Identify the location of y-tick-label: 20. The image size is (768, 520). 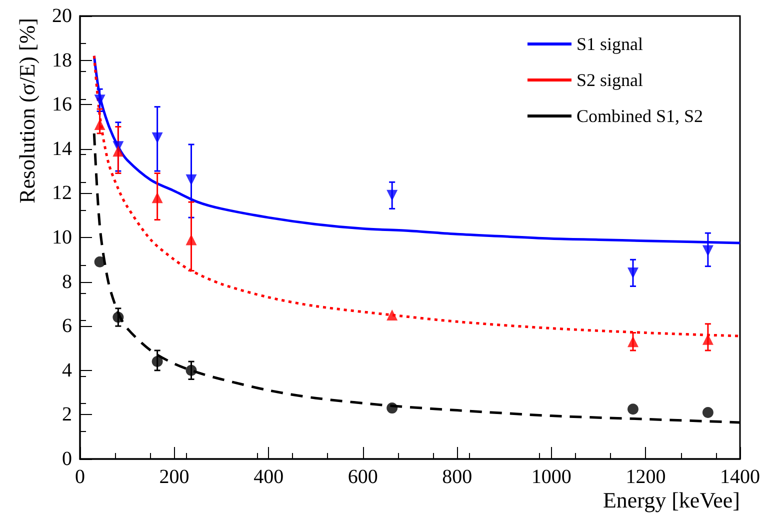
(62, 16).